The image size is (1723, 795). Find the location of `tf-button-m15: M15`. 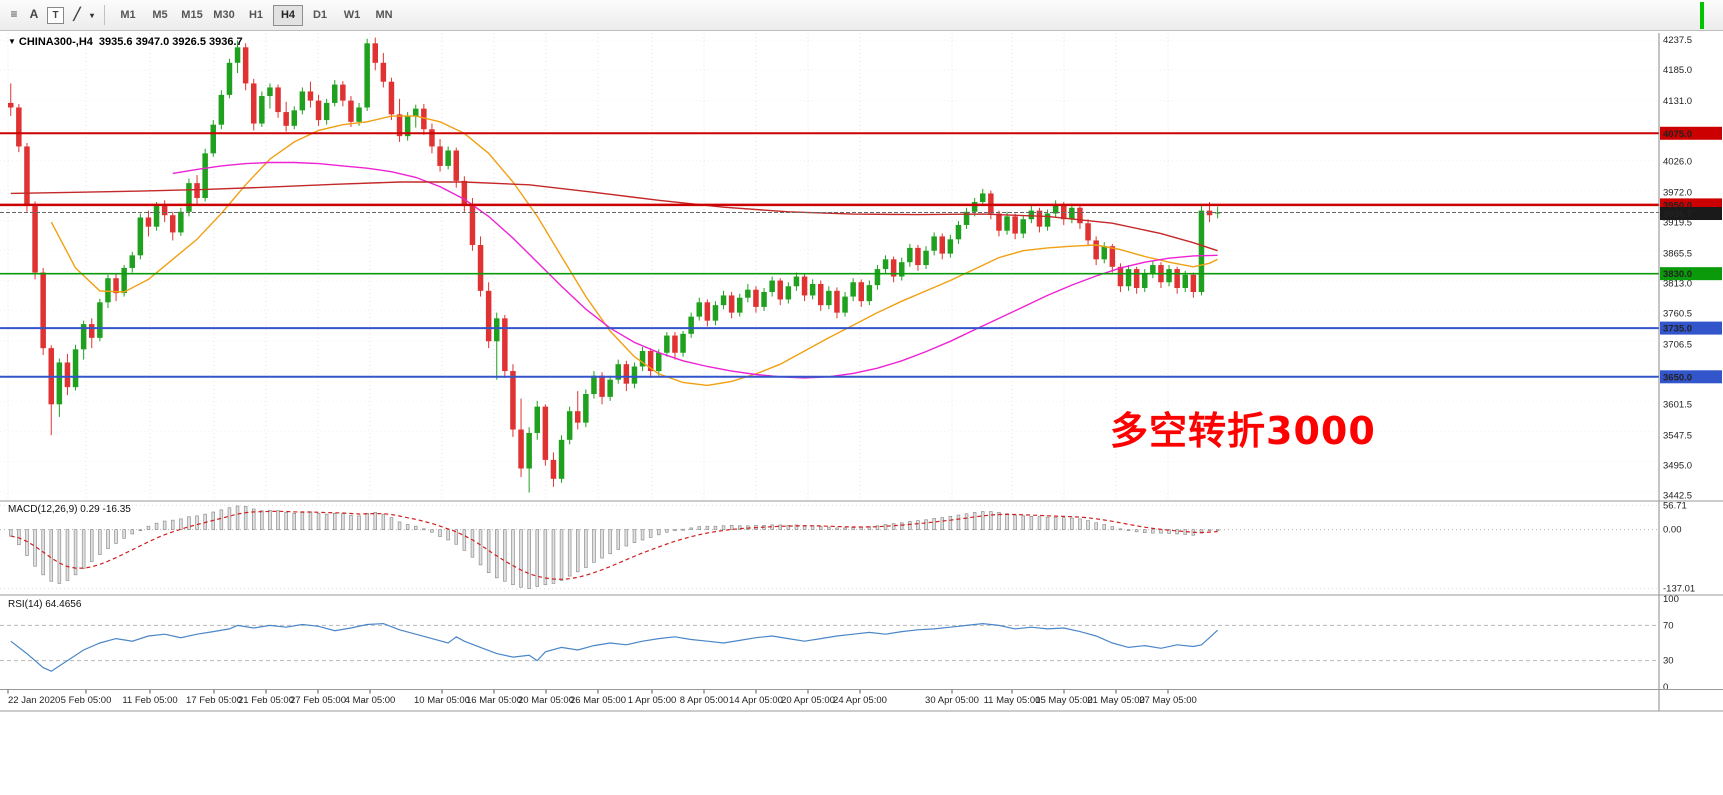

tf-button-m15: M15 is located at coordinates (192, 15).